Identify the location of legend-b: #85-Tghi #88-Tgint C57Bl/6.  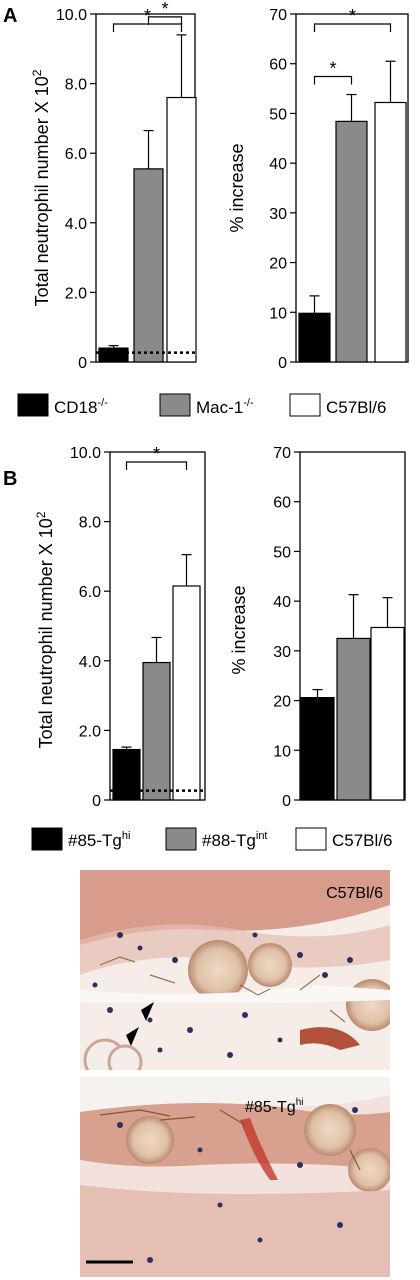
(211, 839).